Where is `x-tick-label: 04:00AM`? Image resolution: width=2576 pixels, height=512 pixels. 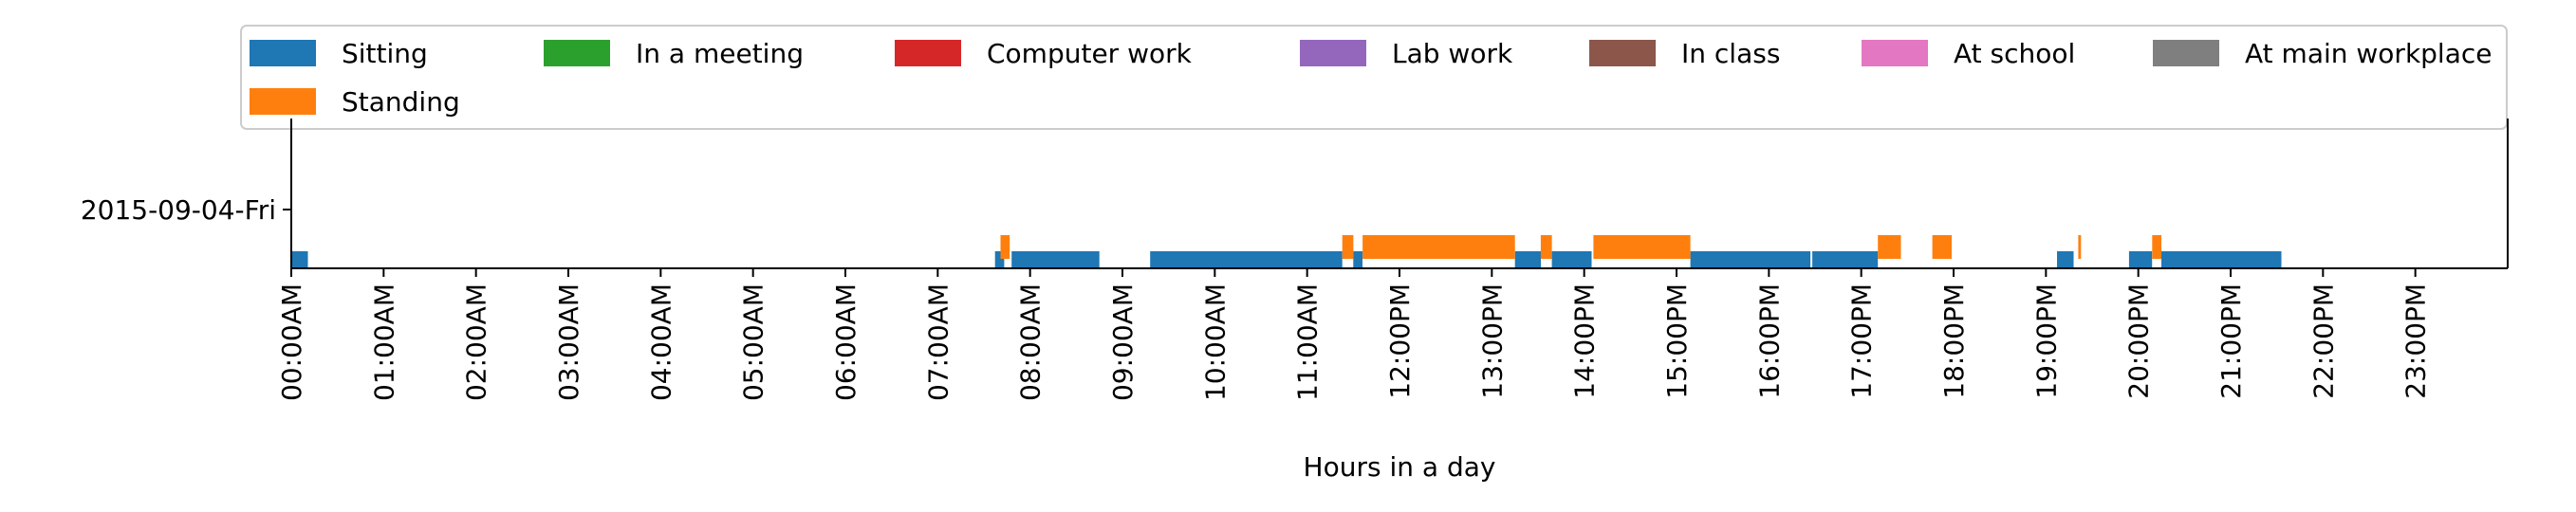 x-tick-label: 04:00AM is located at coordinates (660, 342).